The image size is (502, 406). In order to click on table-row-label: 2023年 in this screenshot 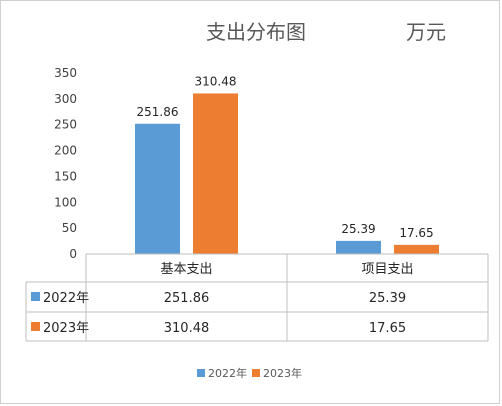, I will do `click(66, 328)`.